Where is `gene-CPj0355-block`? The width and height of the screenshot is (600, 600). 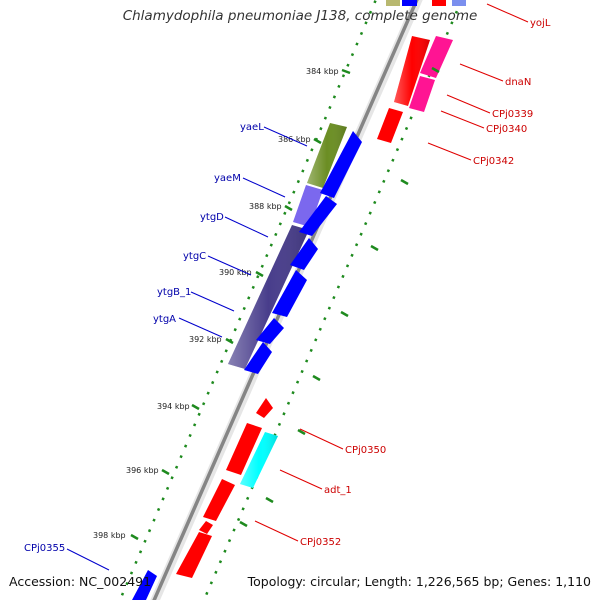 gene-CPj0355-block is located at coordinates (144, 585).